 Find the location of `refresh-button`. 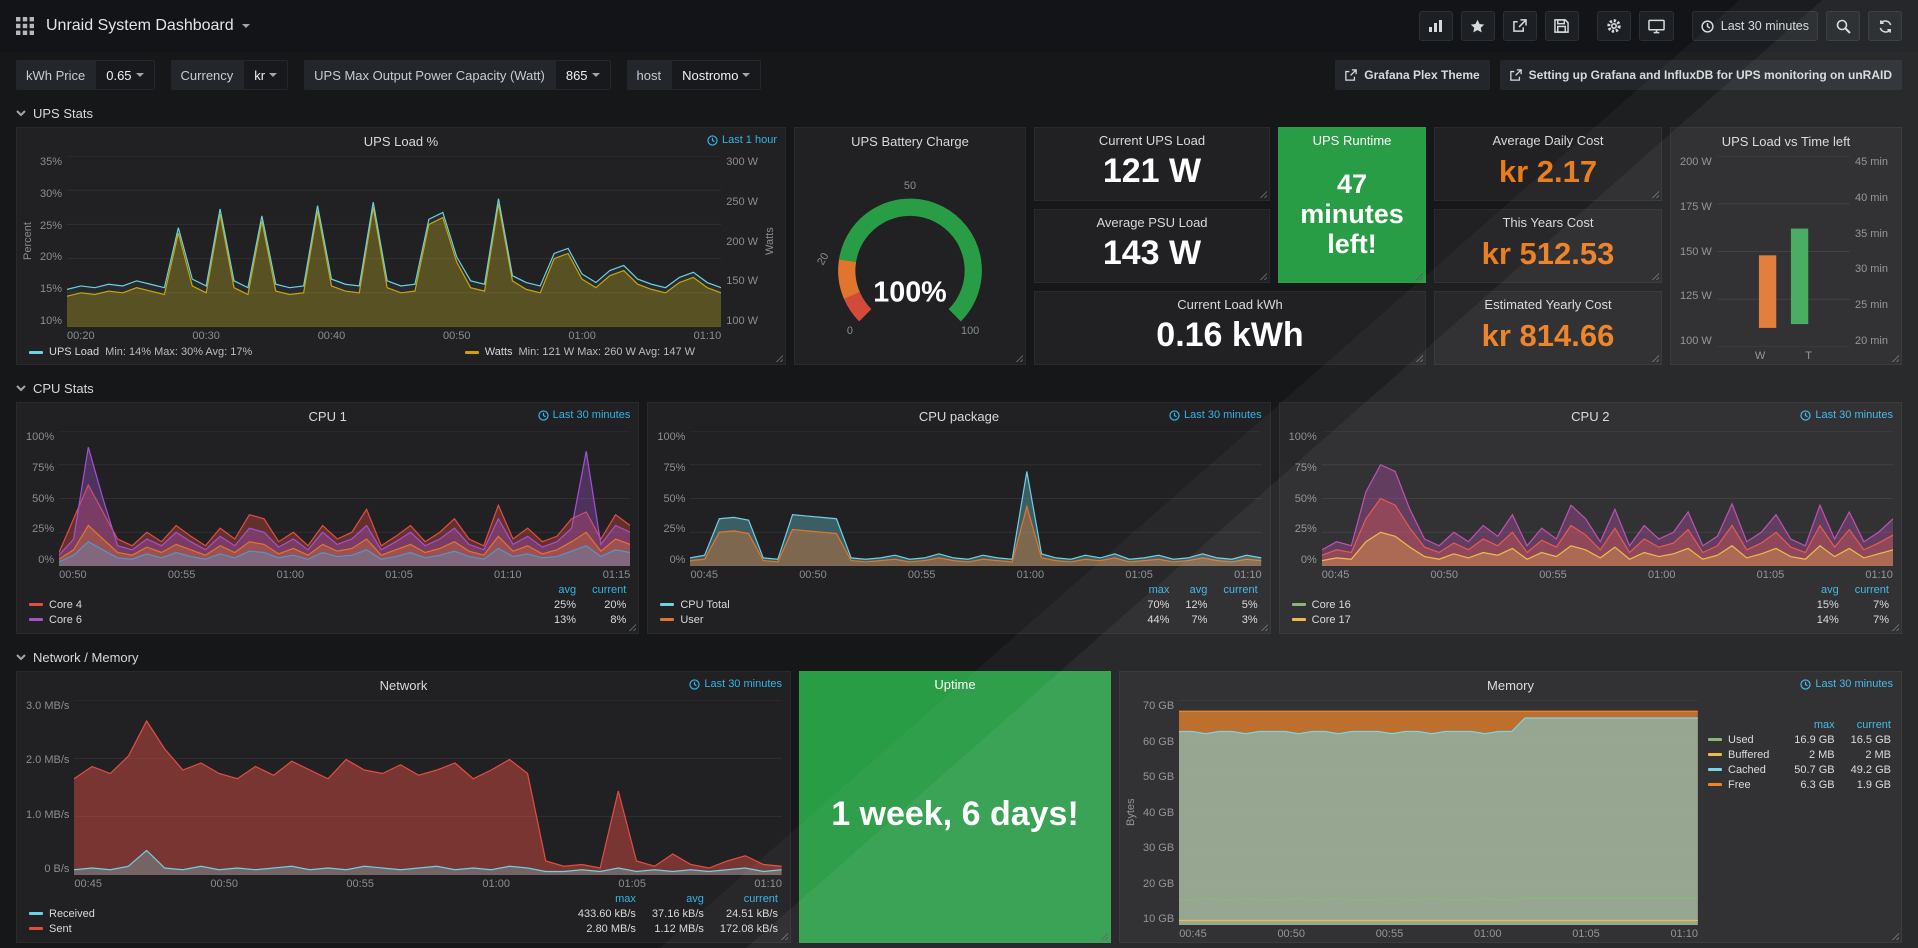

refresh-button is located at coordinates (1885, 26).